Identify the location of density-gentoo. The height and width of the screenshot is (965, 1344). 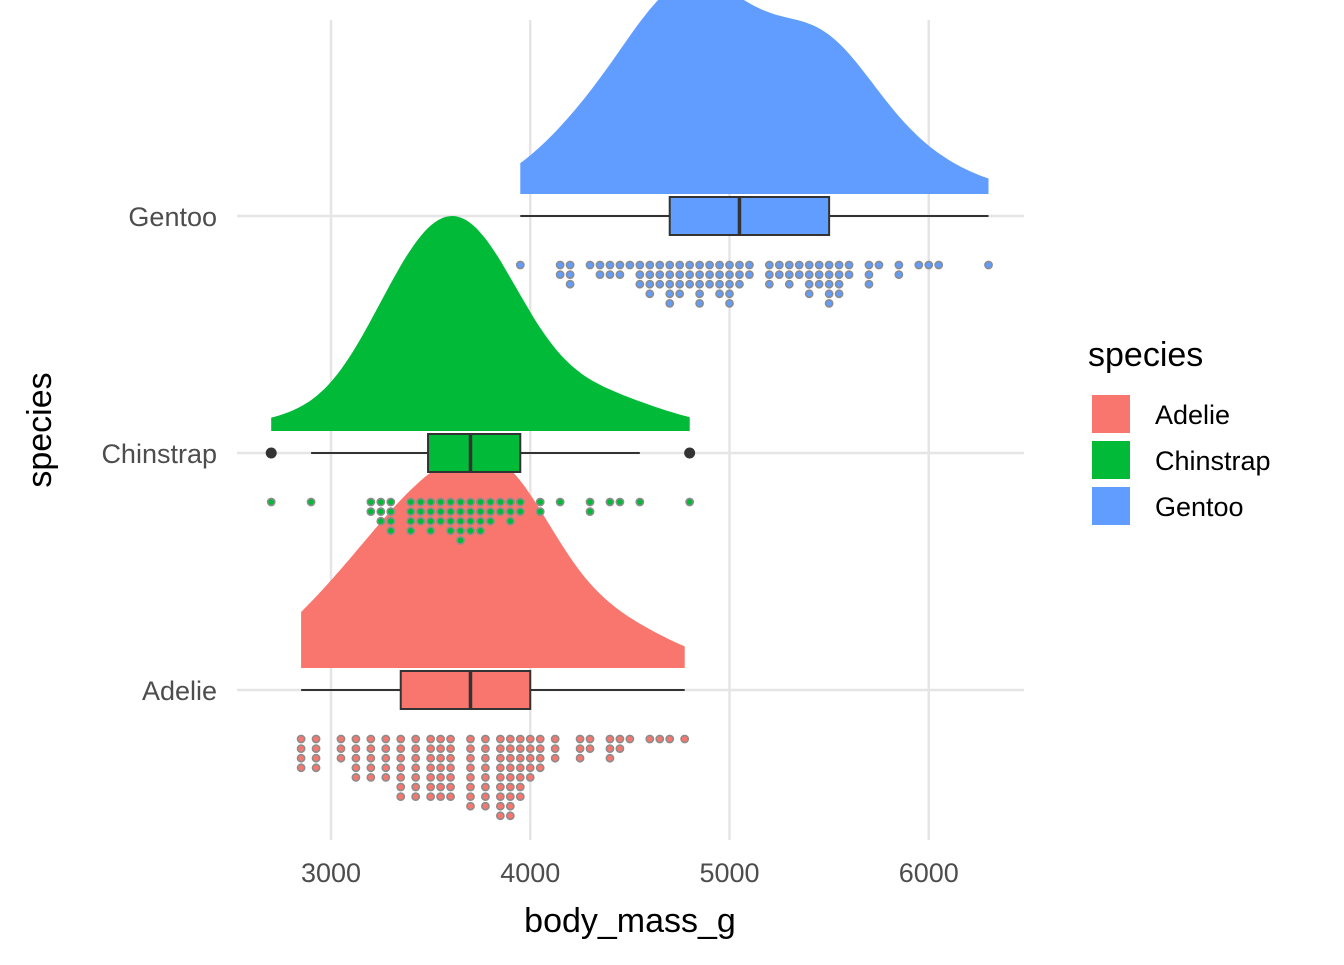
(754, 97).